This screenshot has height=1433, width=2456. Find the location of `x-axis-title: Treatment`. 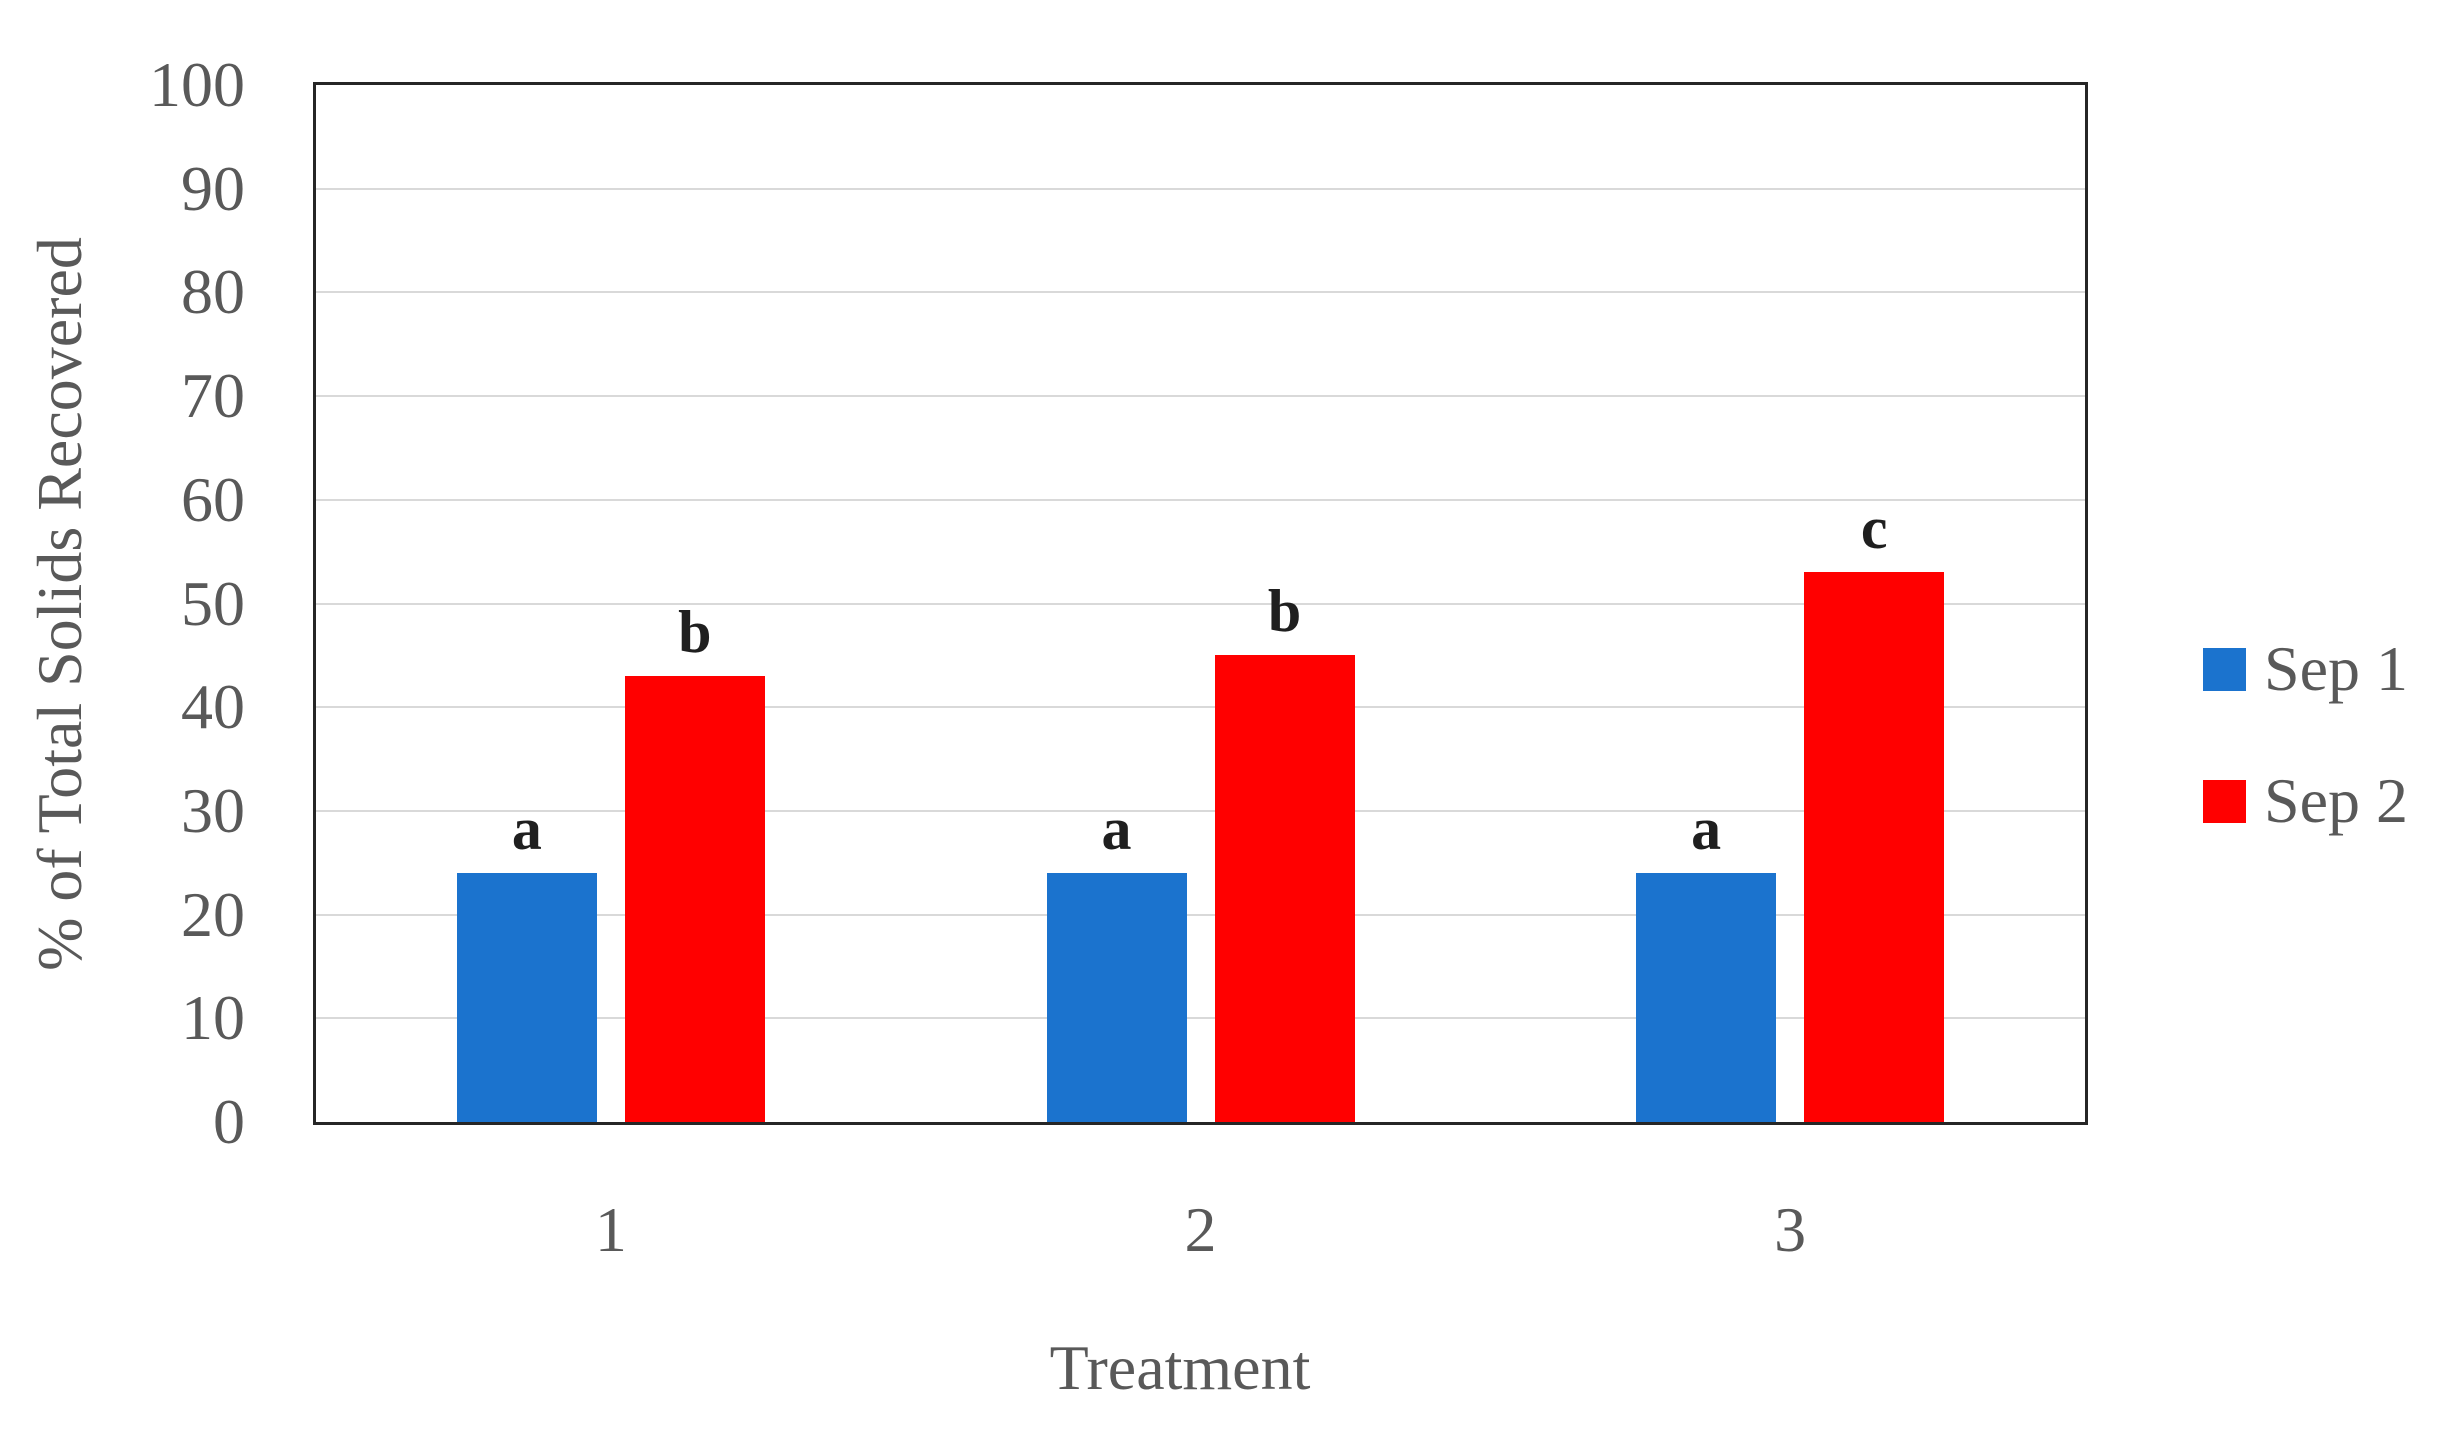

x-axis-title: Treatment is located at coordinates (1180, 1367).